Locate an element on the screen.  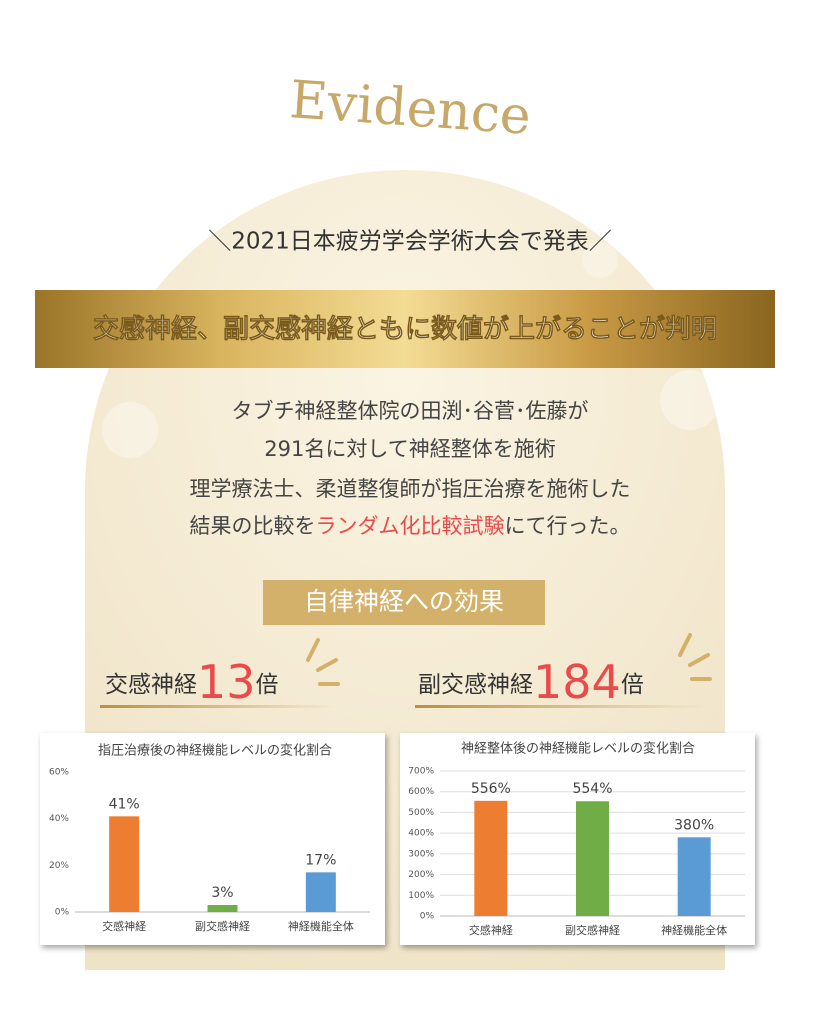
effect-label: 副交感神経 is located at coordinates (475, 685).